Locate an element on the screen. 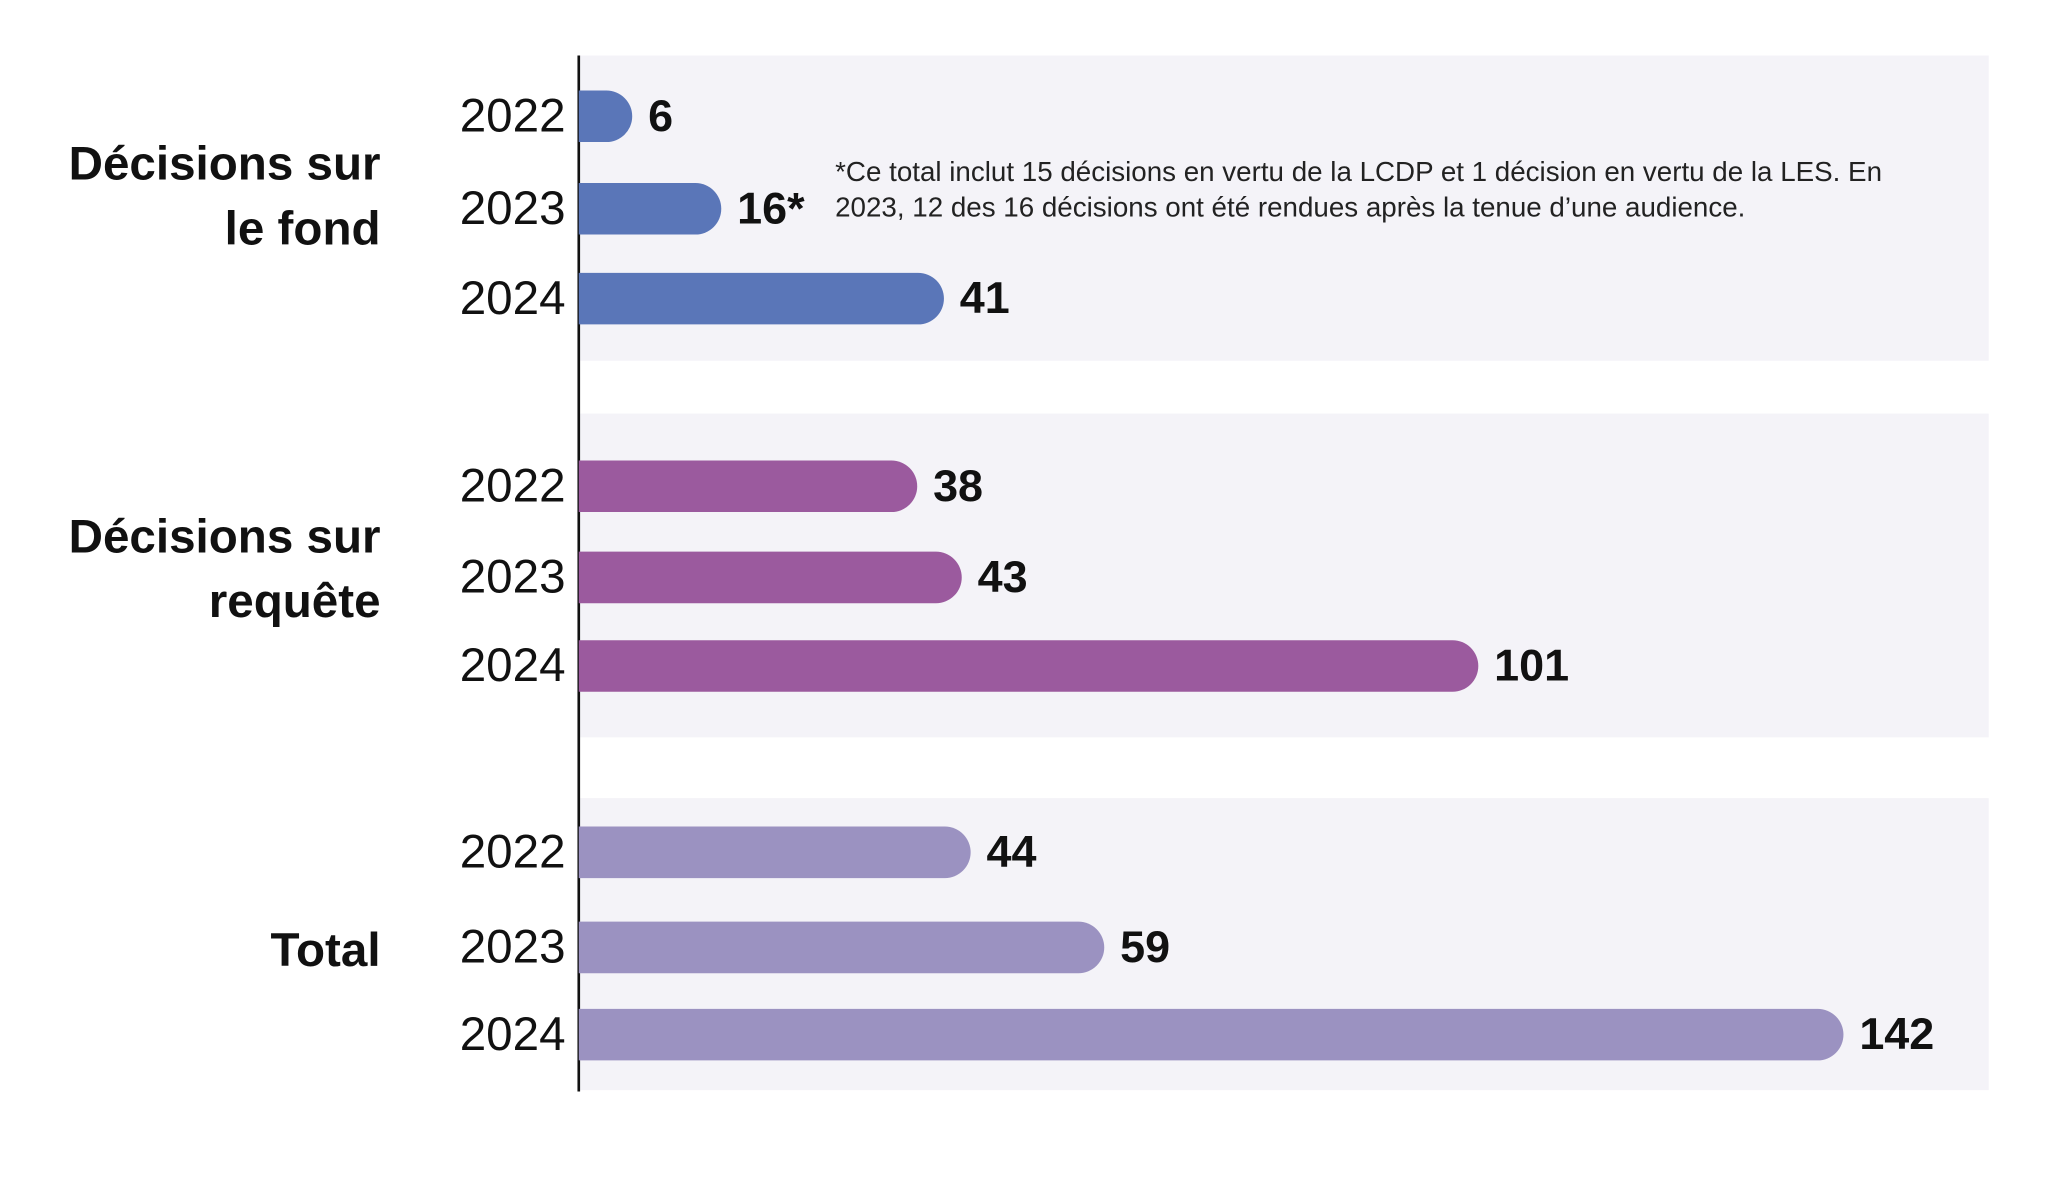  data-label: 59 is located at coordinates (1145, 946).